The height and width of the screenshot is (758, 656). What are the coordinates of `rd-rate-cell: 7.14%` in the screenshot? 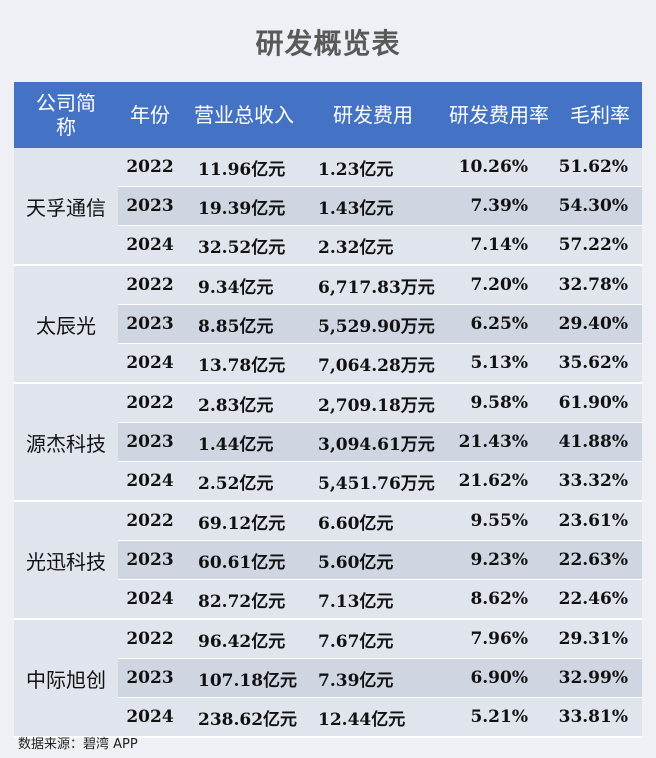 It's located at (499, 245).